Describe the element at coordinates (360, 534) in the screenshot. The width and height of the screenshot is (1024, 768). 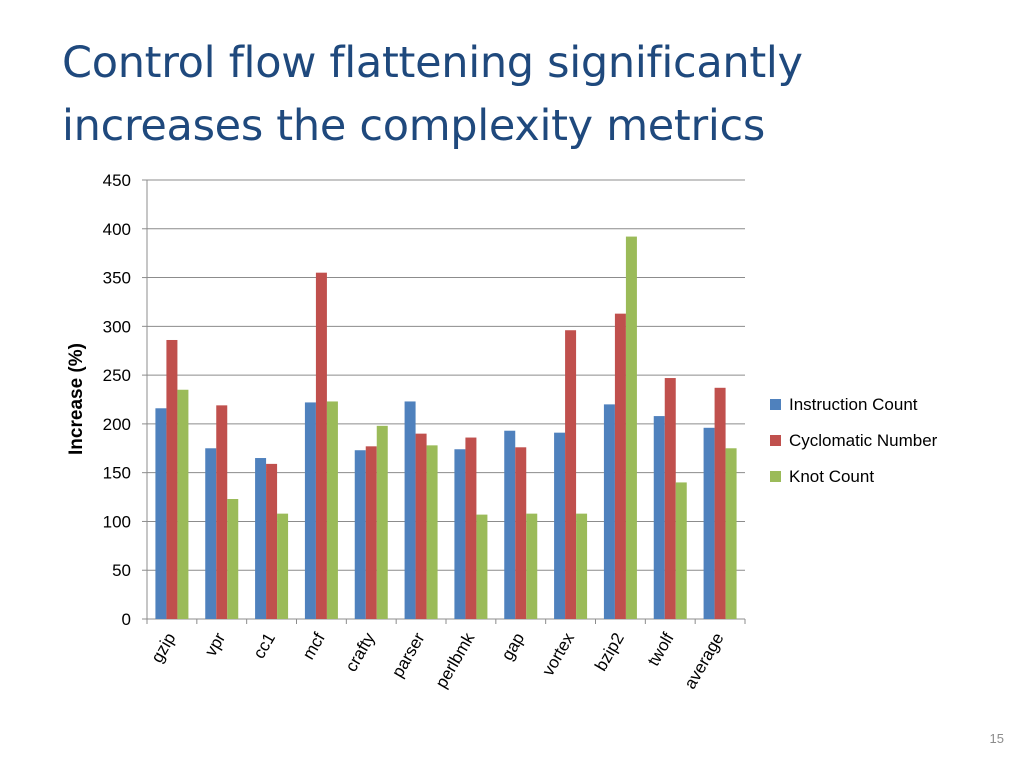
I see `bar-instruction-count-crafty` at that location.